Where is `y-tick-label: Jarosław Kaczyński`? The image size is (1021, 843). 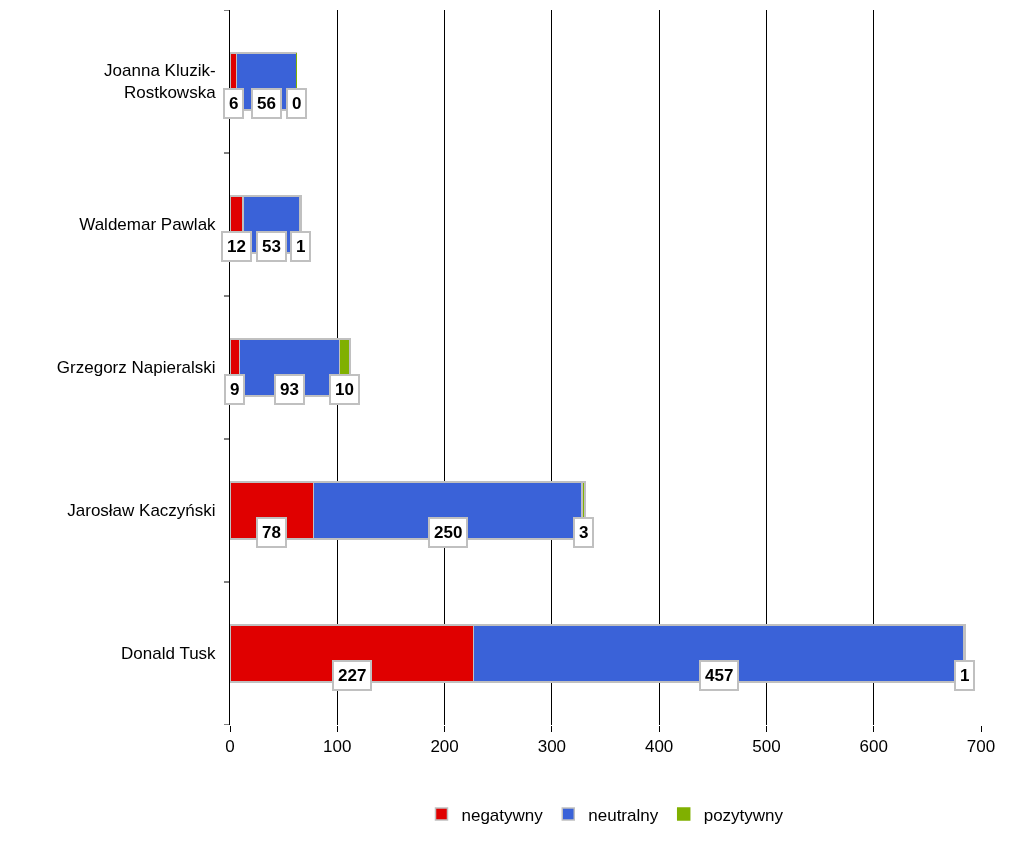 y-tick-label: Jarosław Kaczyński is located at coordinates (141, 511).